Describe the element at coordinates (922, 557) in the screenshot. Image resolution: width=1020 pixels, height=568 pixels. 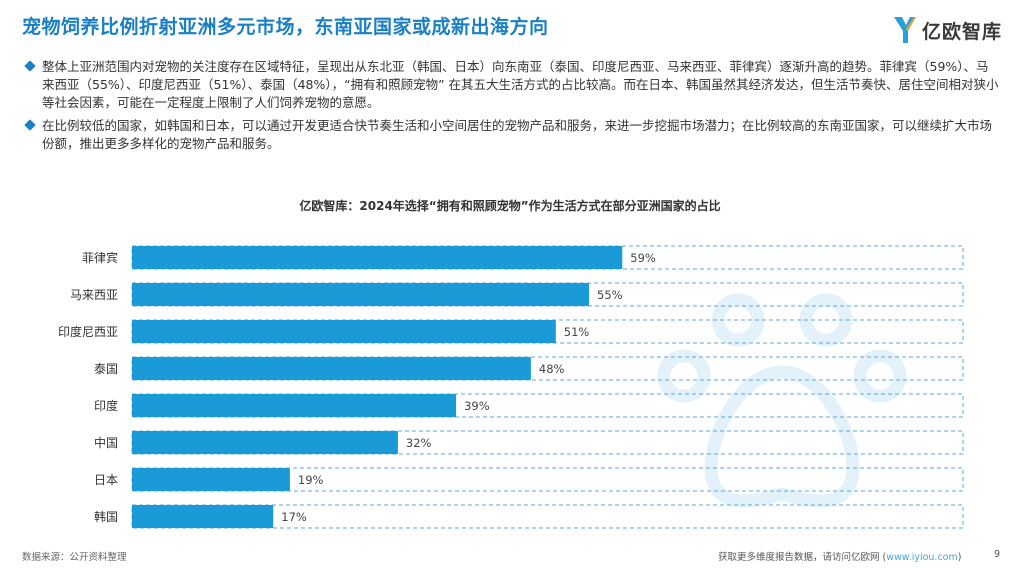
I see `website-link: www.iyiou.com` at that location.